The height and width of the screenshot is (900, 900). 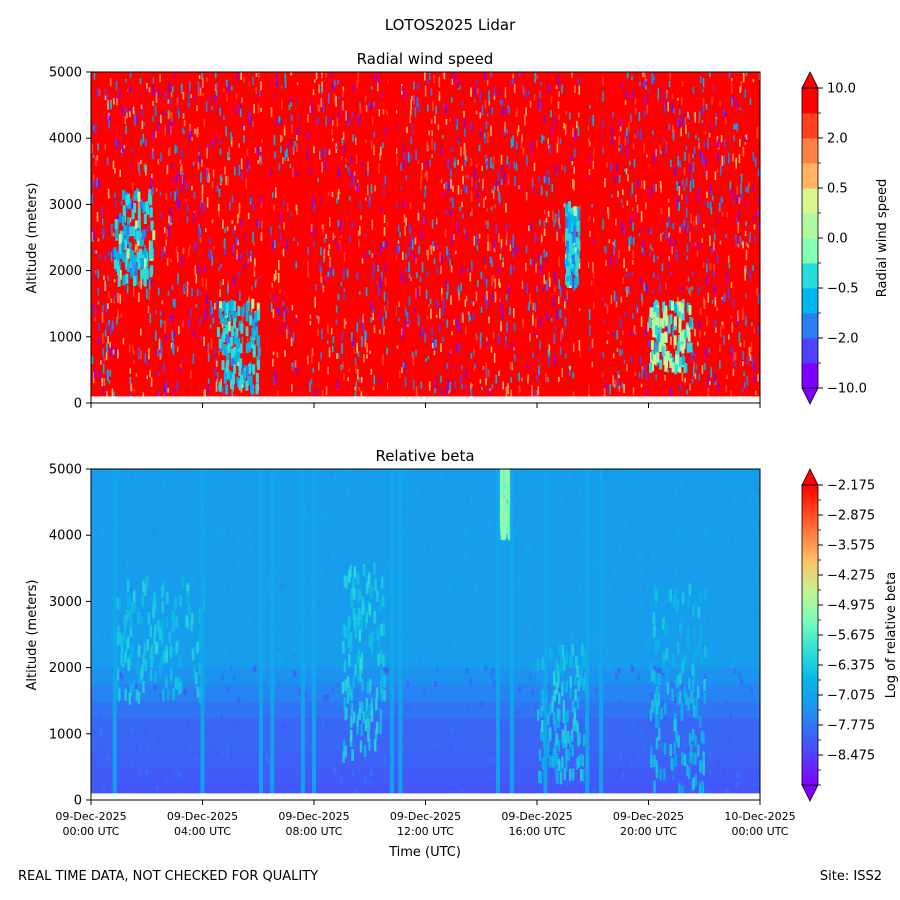 What do you see at coordinates (837, 239) in the screenshot?
I see `colorbar-tick-label: 0.0` at bounding box center [837, 239].